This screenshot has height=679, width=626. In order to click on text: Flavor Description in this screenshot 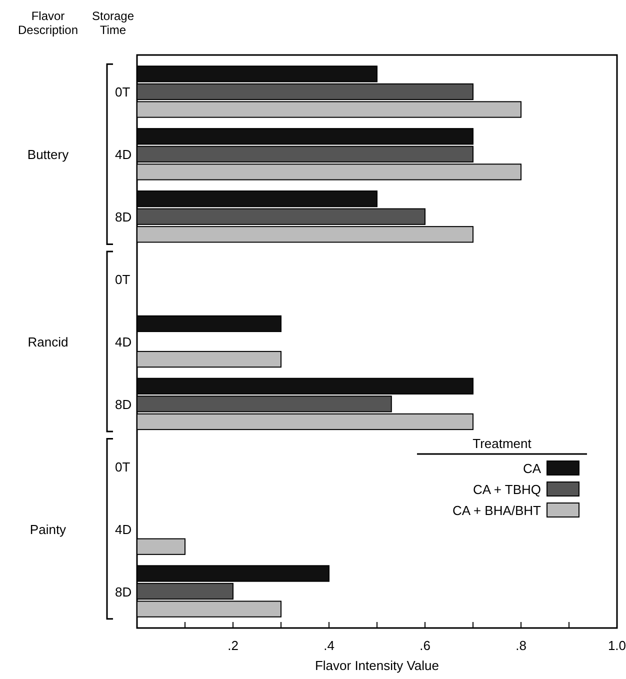, I will do `click(48, 23)`.